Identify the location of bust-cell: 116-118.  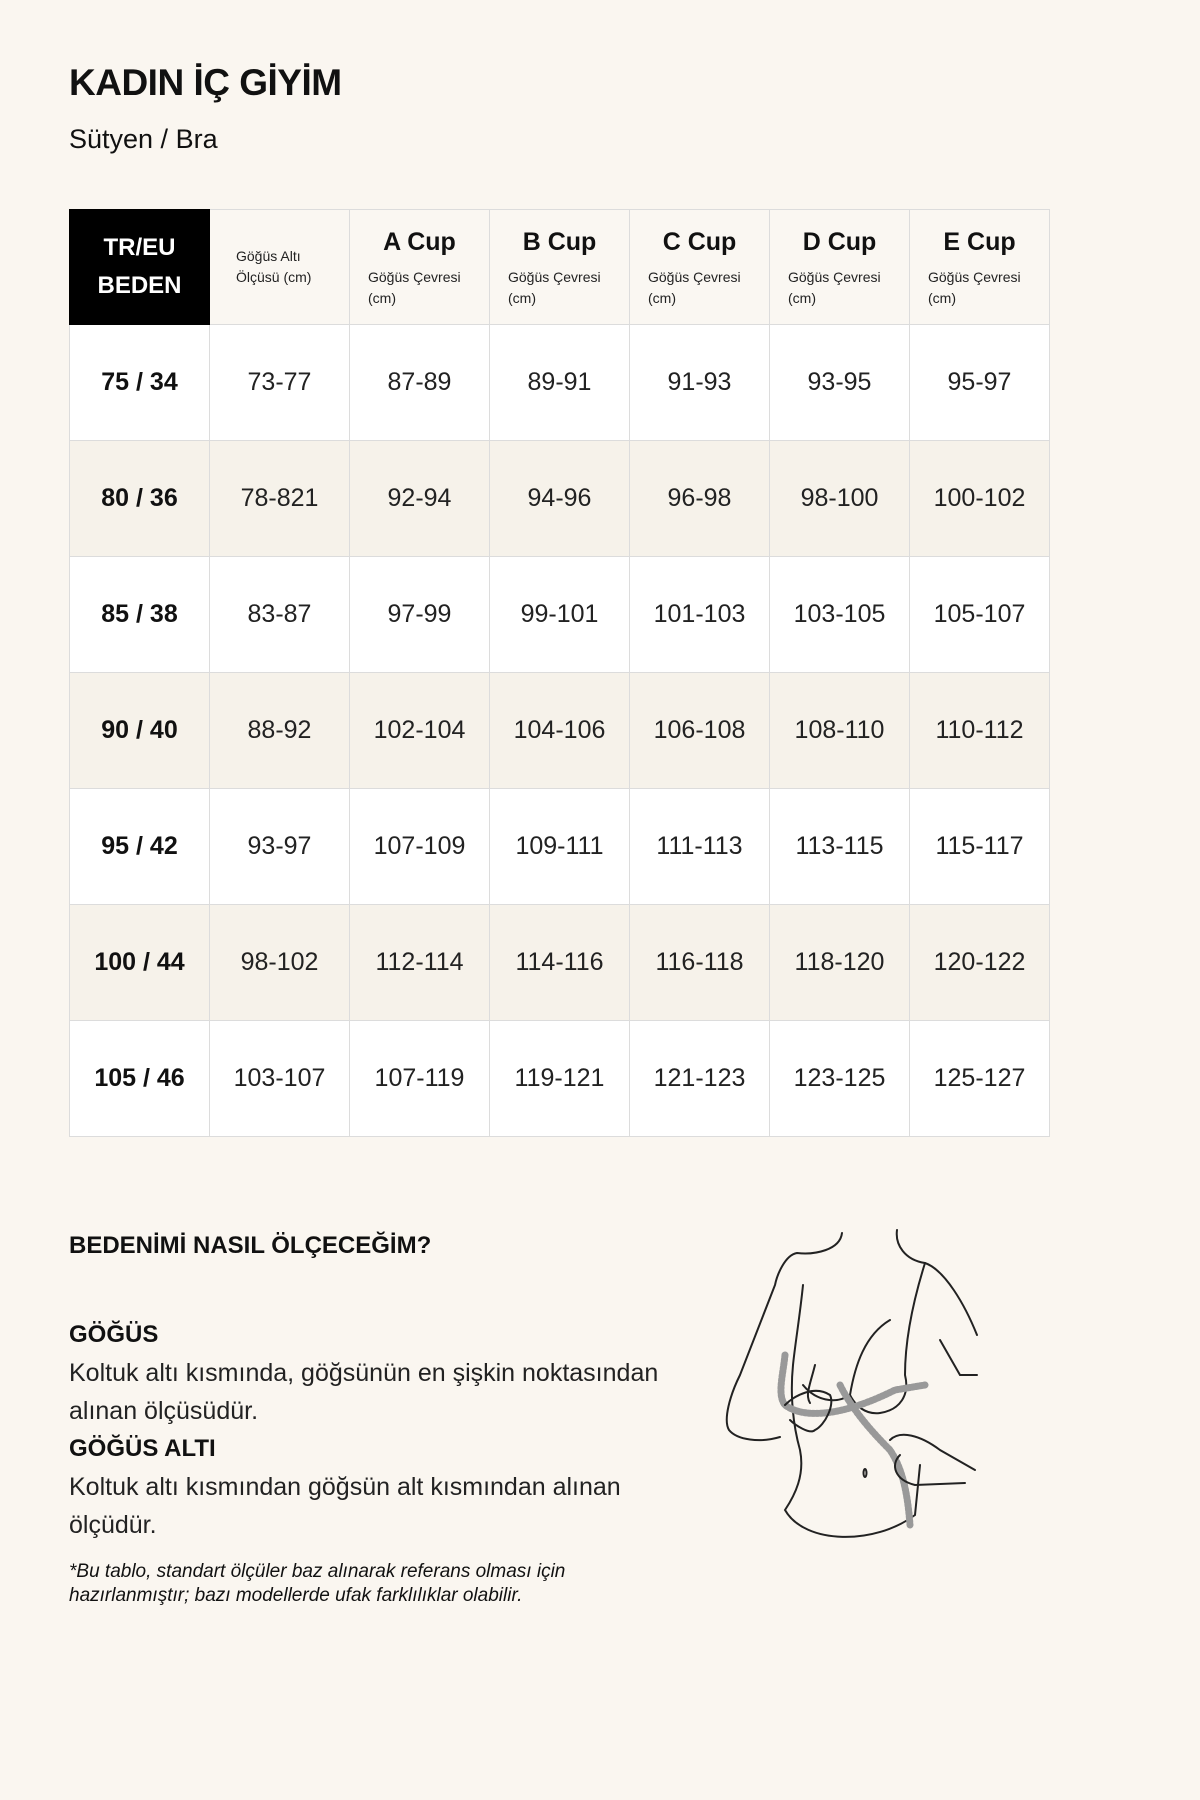
(699, 962).